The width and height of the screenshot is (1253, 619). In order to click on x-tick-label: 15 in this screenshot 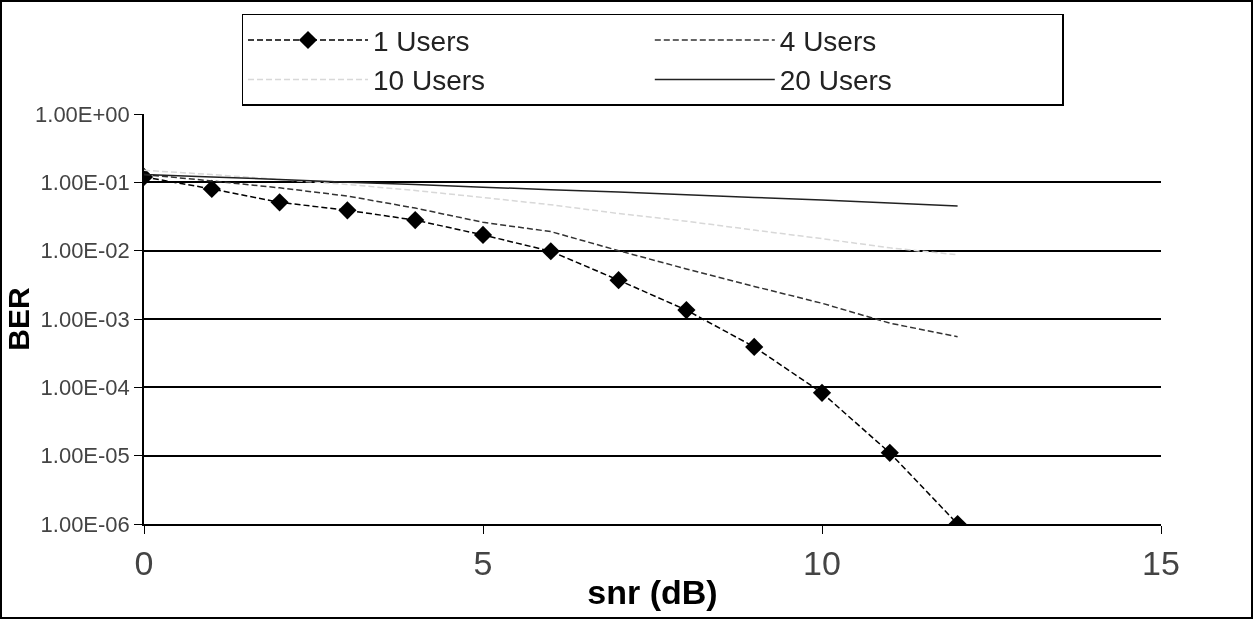, I will do `click(1161, 562)`.